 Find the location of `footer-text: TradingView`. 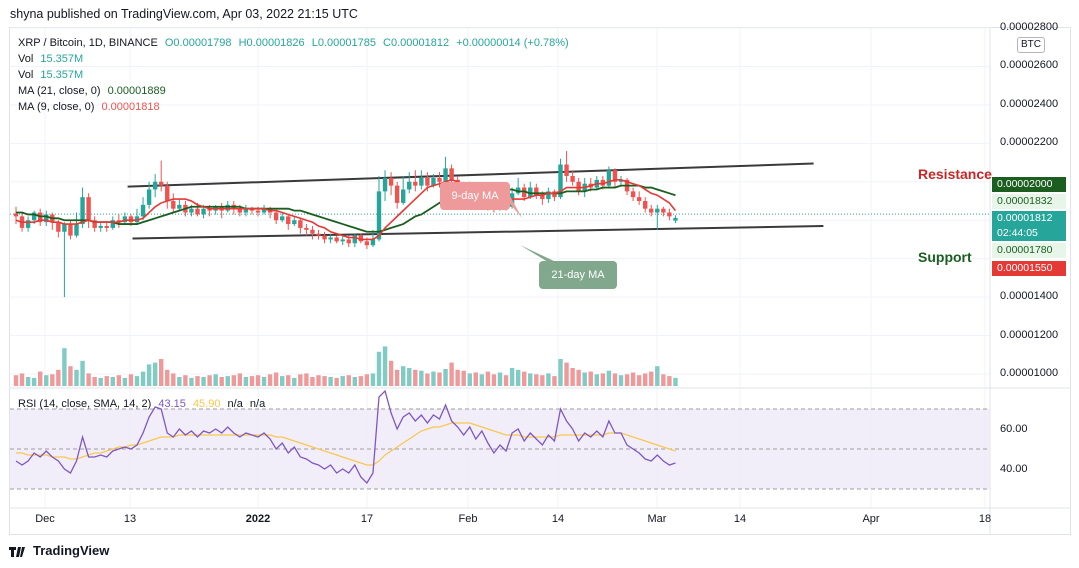

footer-text: TradingView is located at coordinates (71, 550).